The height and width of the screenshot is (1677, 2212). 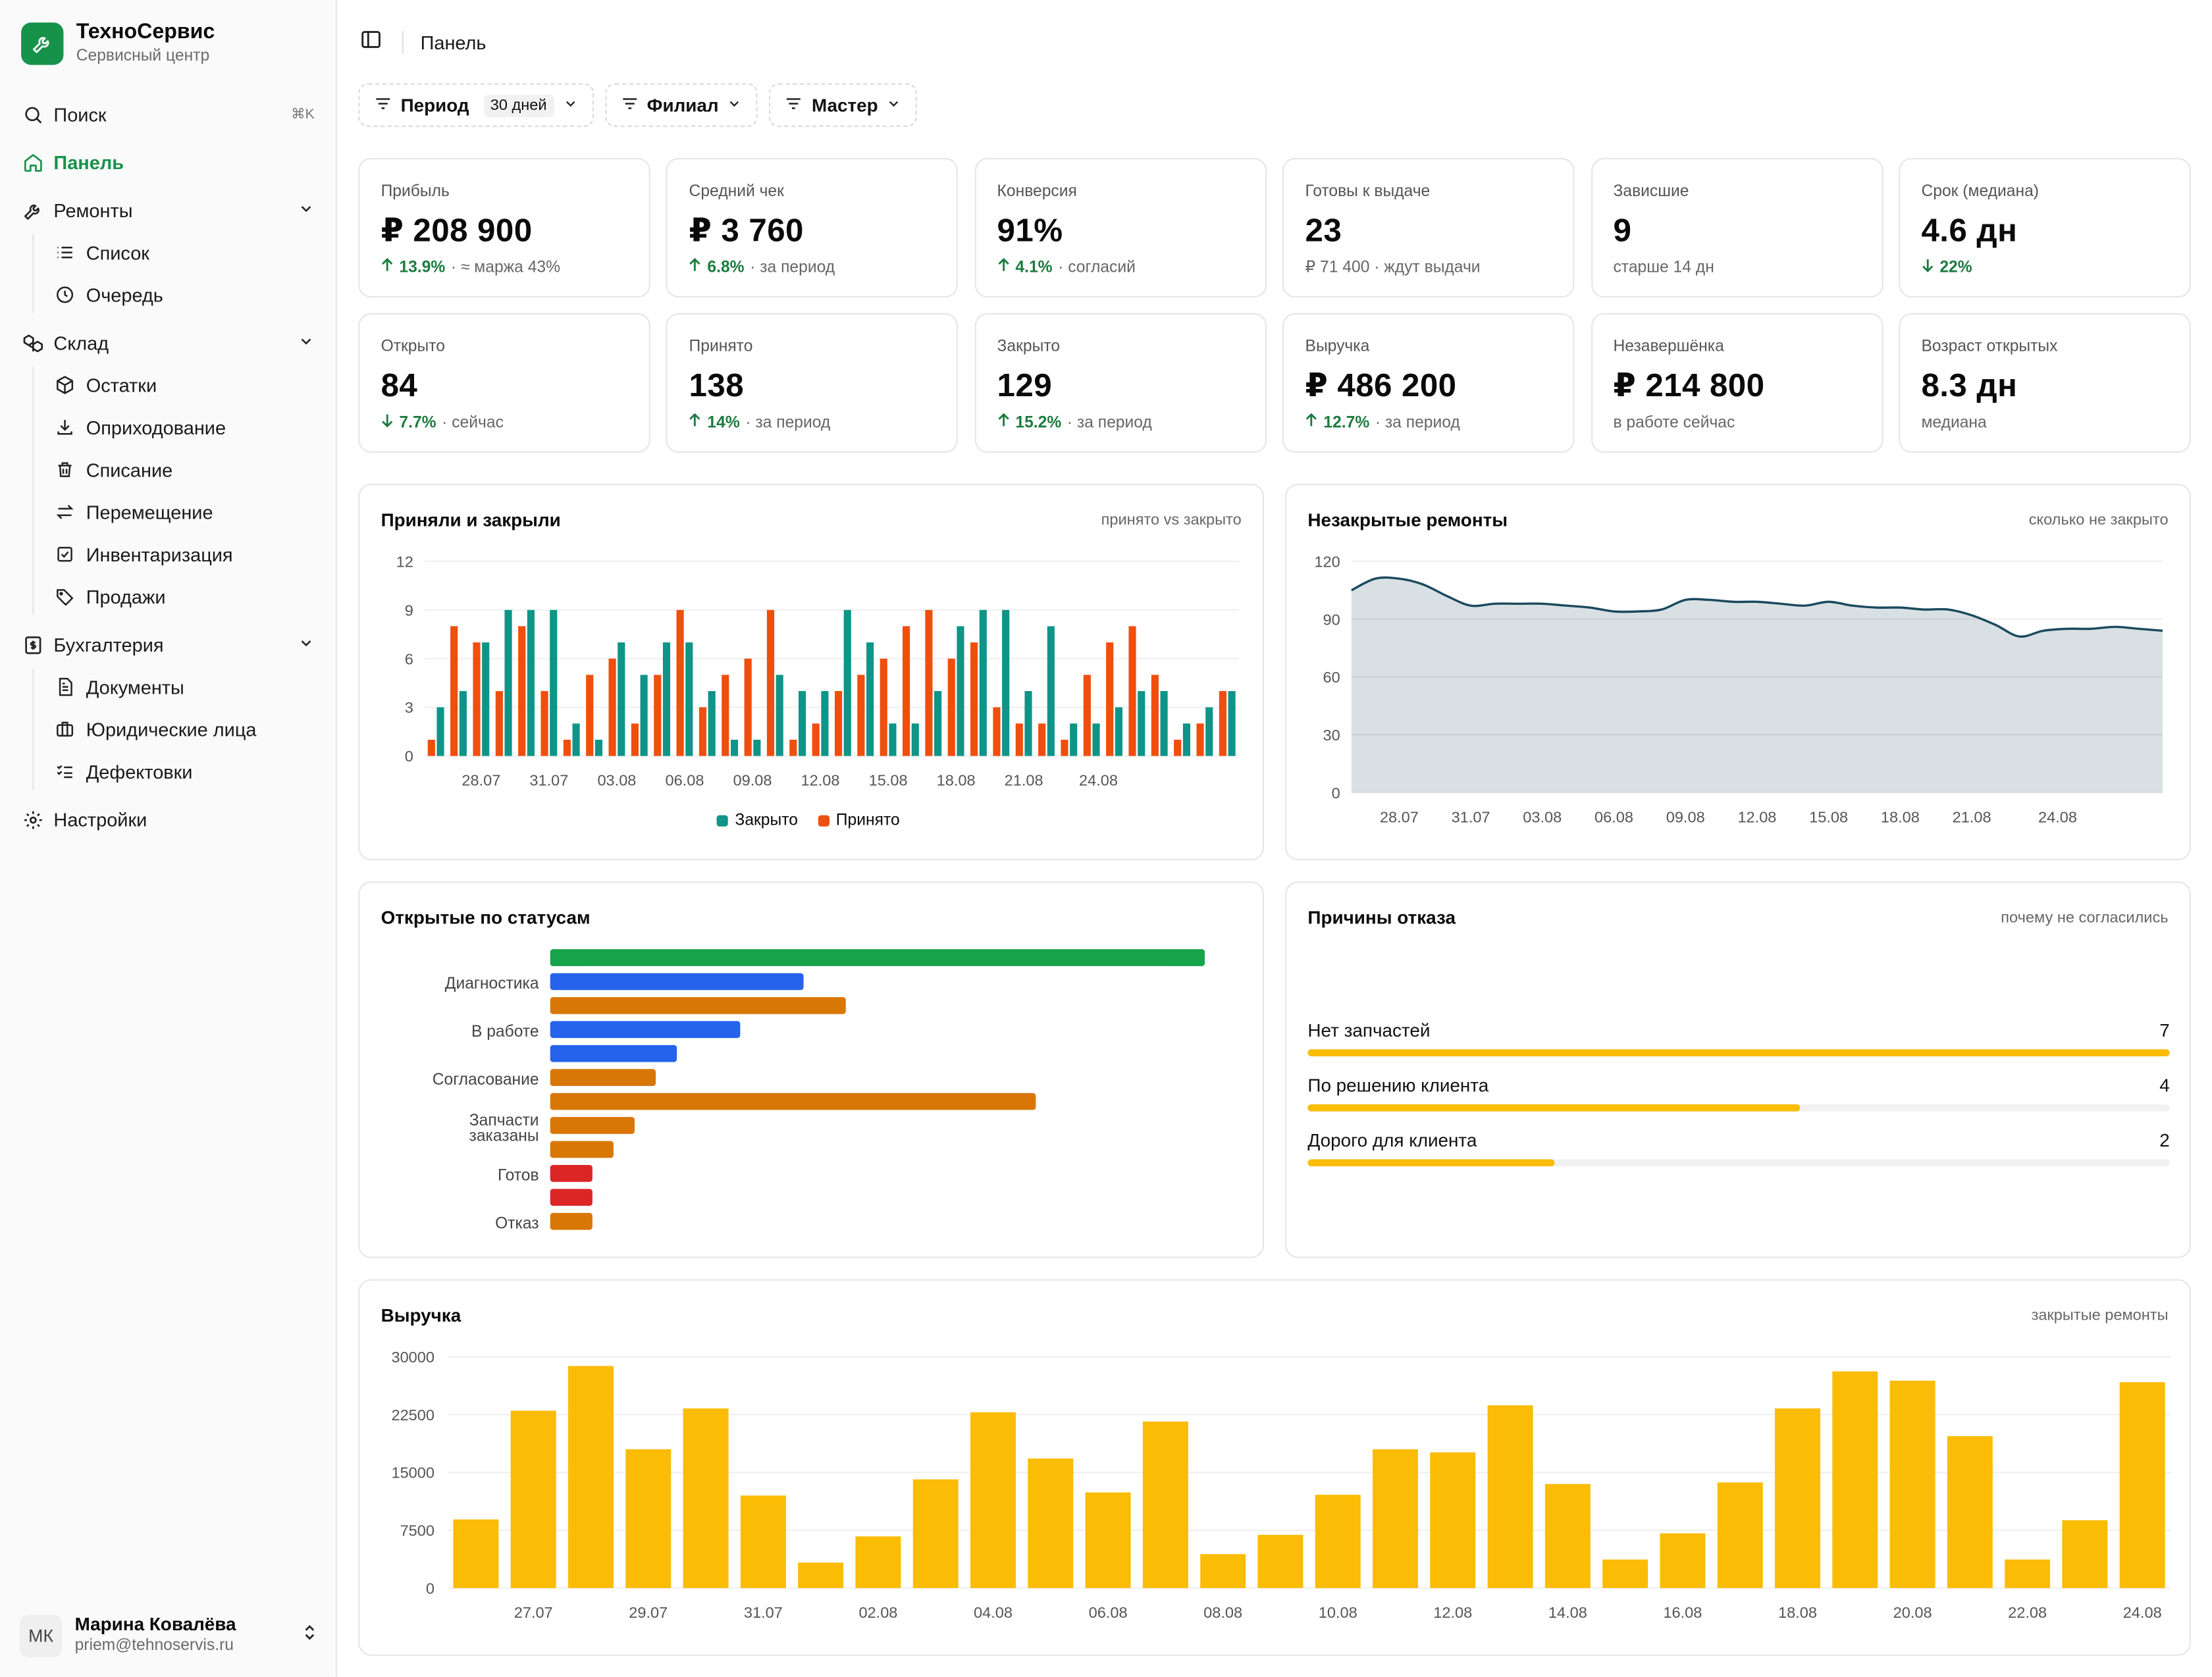 I want to click on sidebar-item-documents: Документы, so click(x=168, y=686).